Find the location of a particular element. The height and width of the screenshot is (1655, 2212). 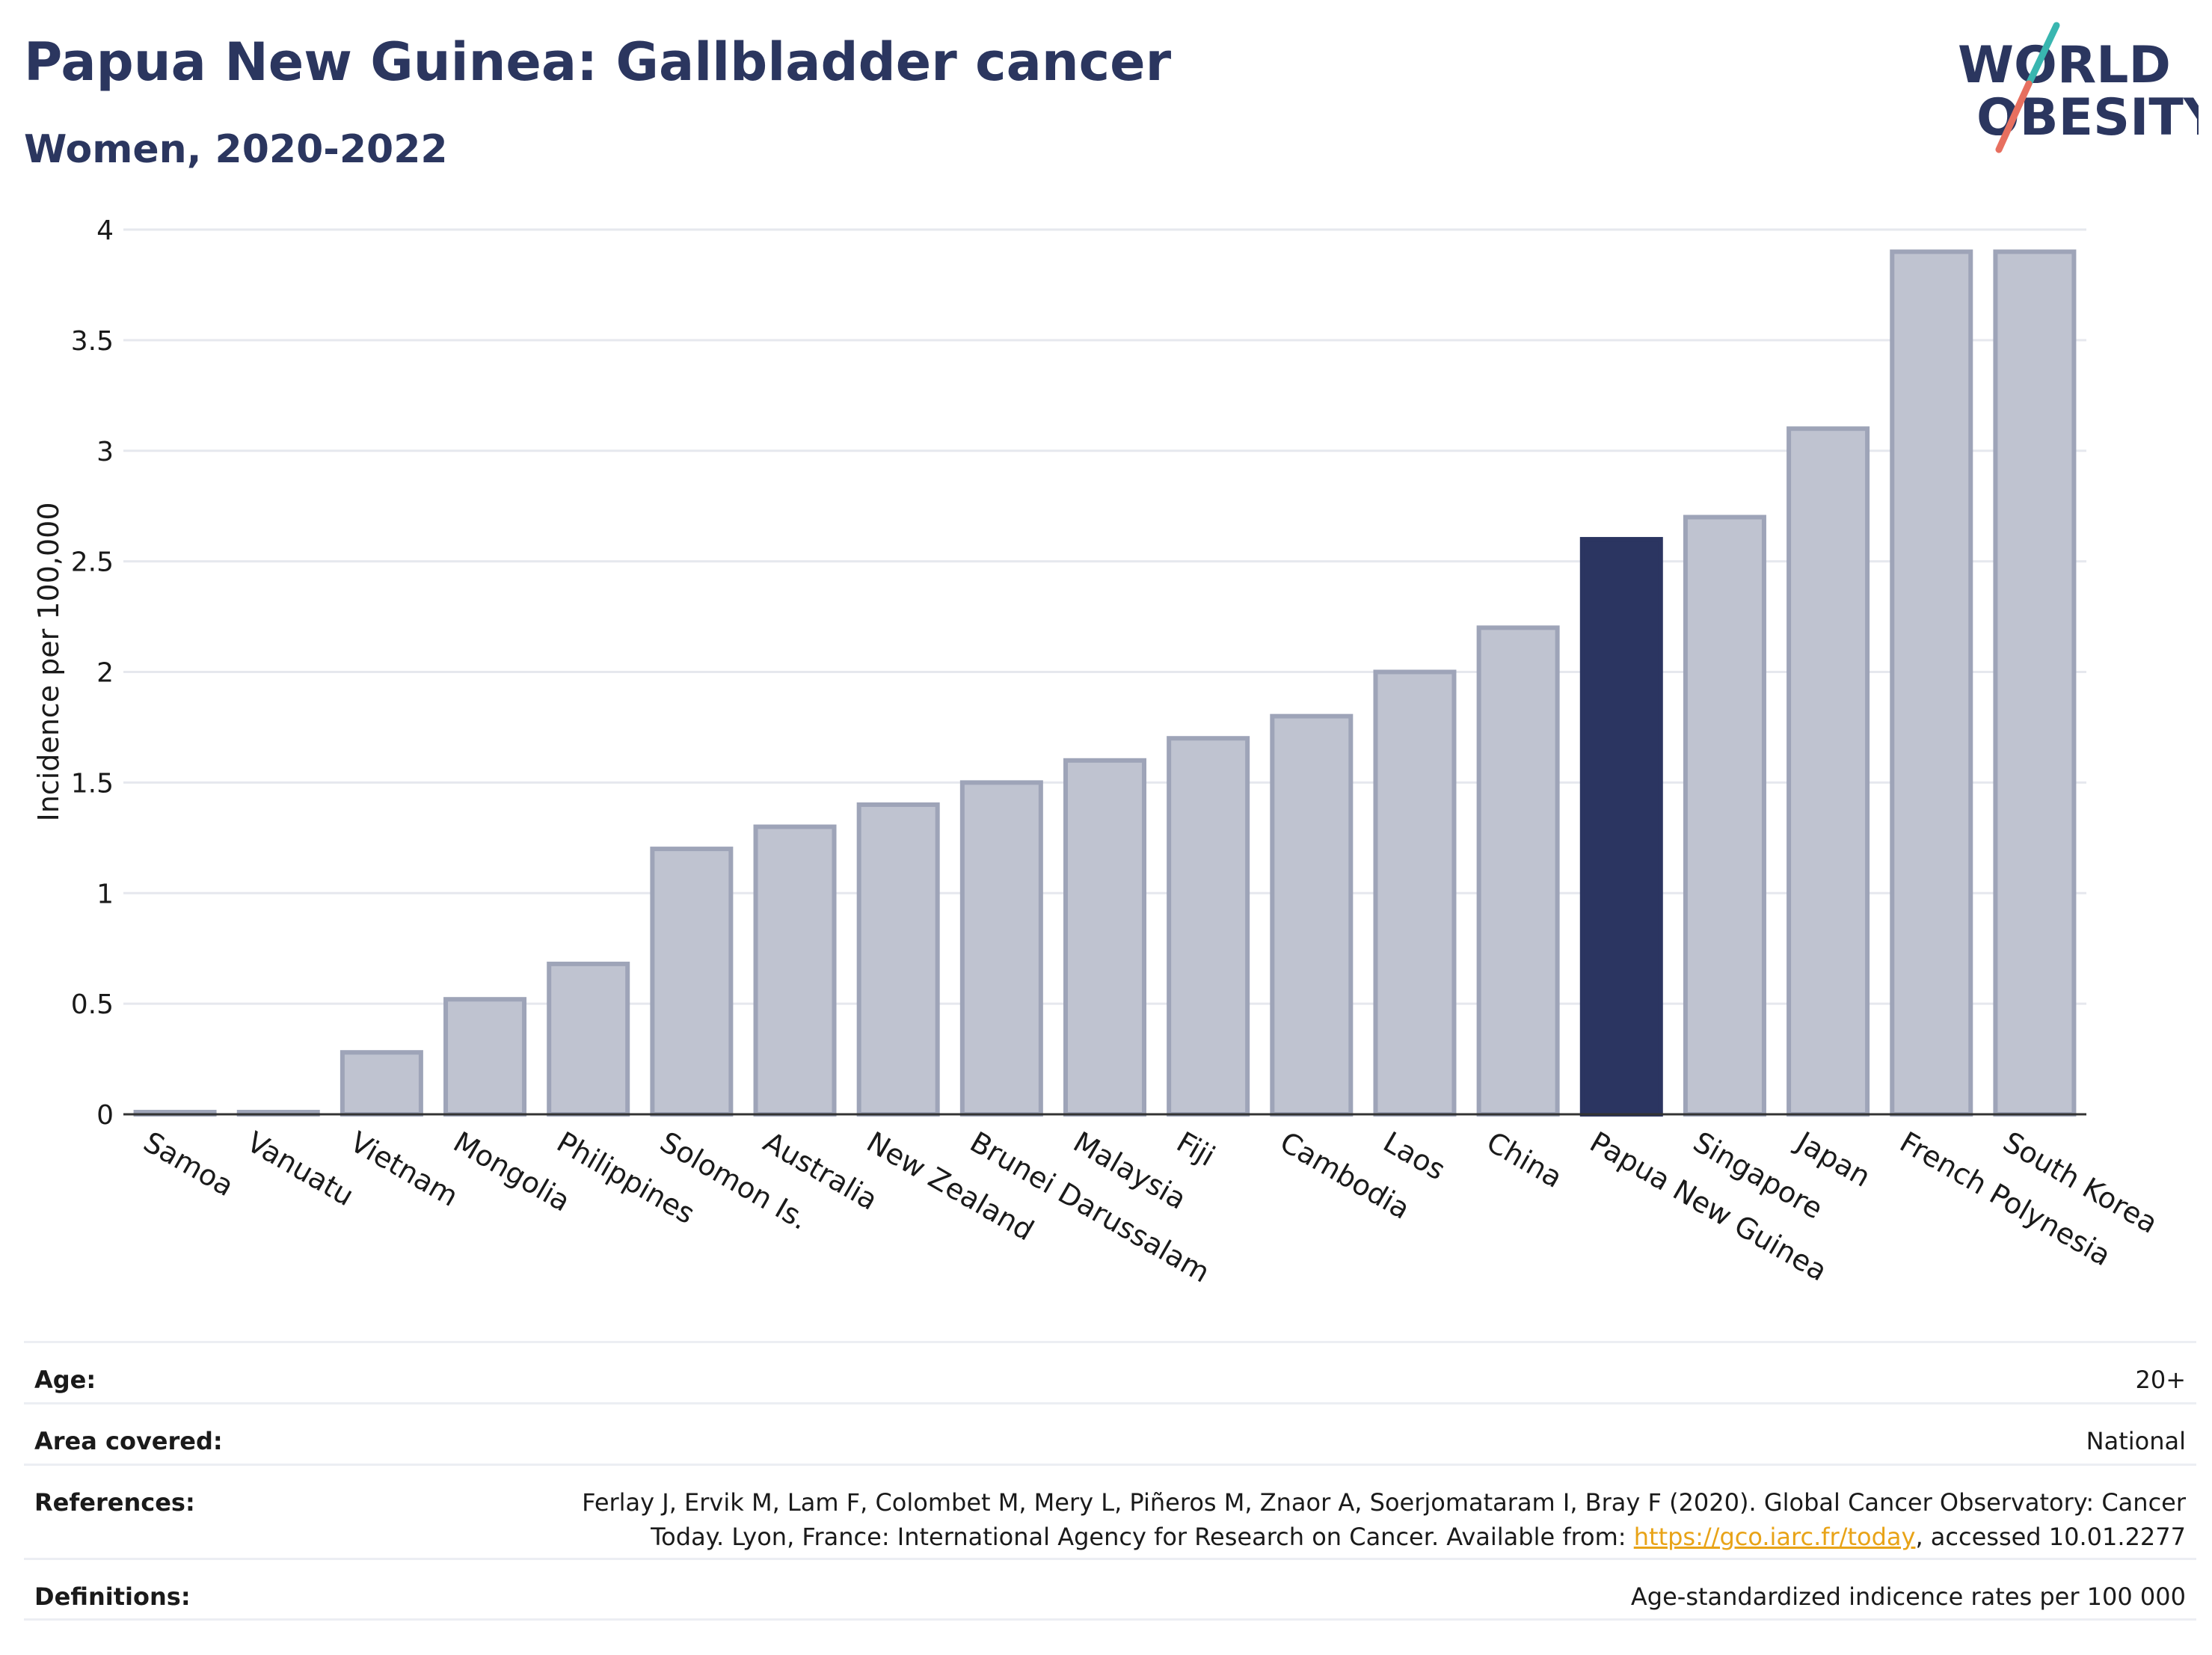

bar-japan is located at coordinates (1828, 771).